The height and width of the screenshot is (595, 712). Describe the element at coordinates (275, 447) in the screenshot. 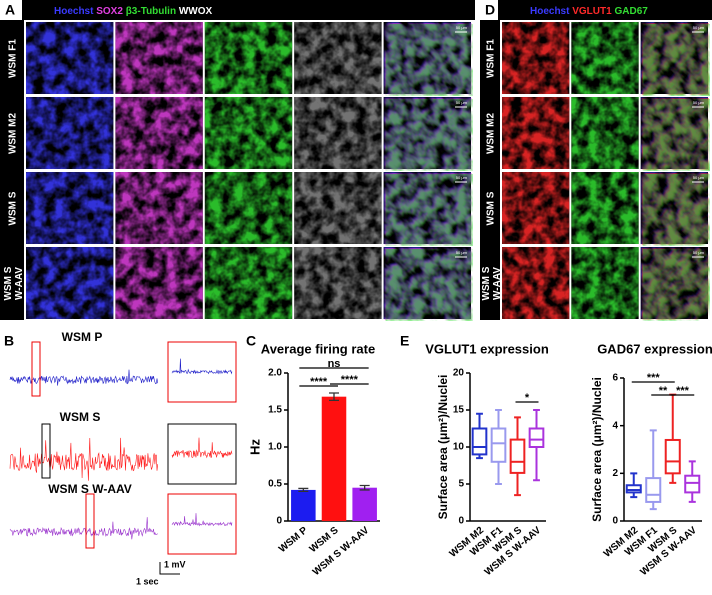

I see `y-tick-label: 1.0` at that location.